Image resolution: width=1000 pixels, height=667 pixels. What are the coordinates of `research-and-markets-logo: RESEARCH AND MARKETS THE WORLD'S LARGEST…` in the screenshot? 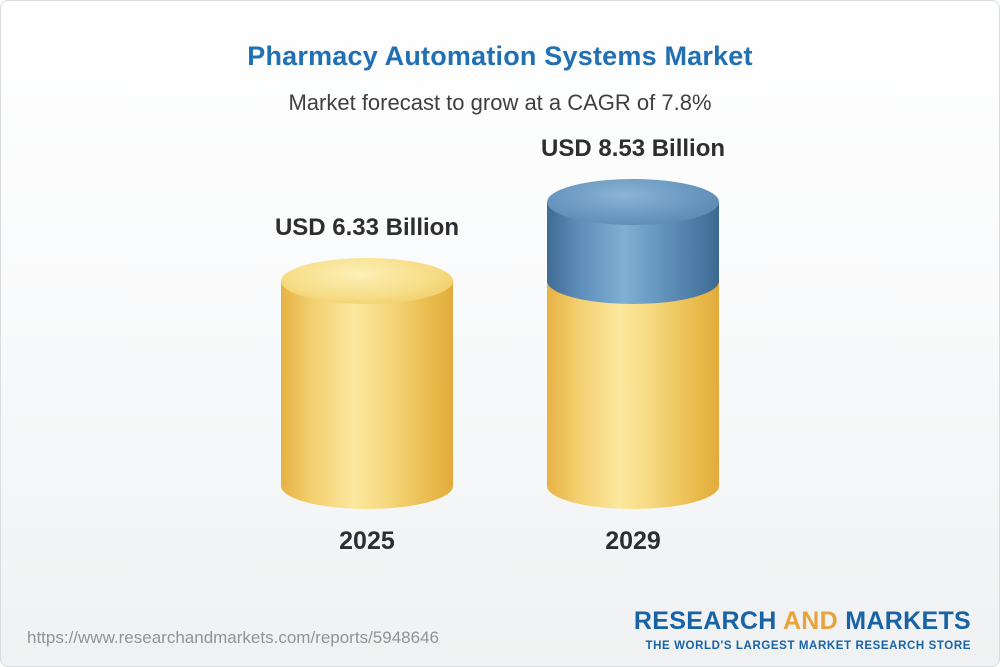 It's located at (802, 629).